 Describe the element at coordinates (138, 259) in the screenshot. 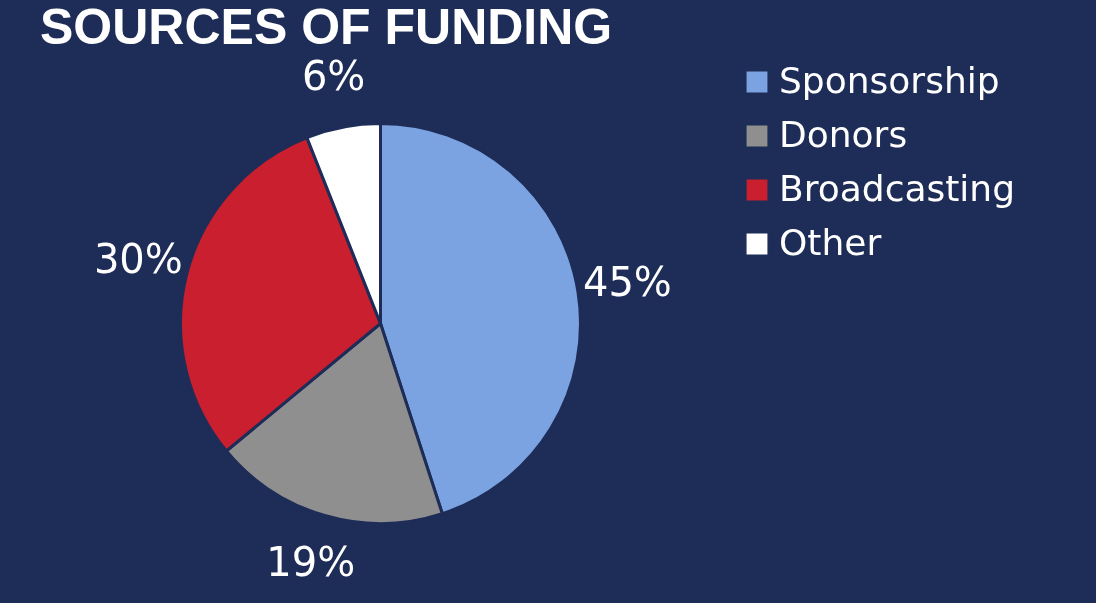

I see `data-label: 30%` at that location.